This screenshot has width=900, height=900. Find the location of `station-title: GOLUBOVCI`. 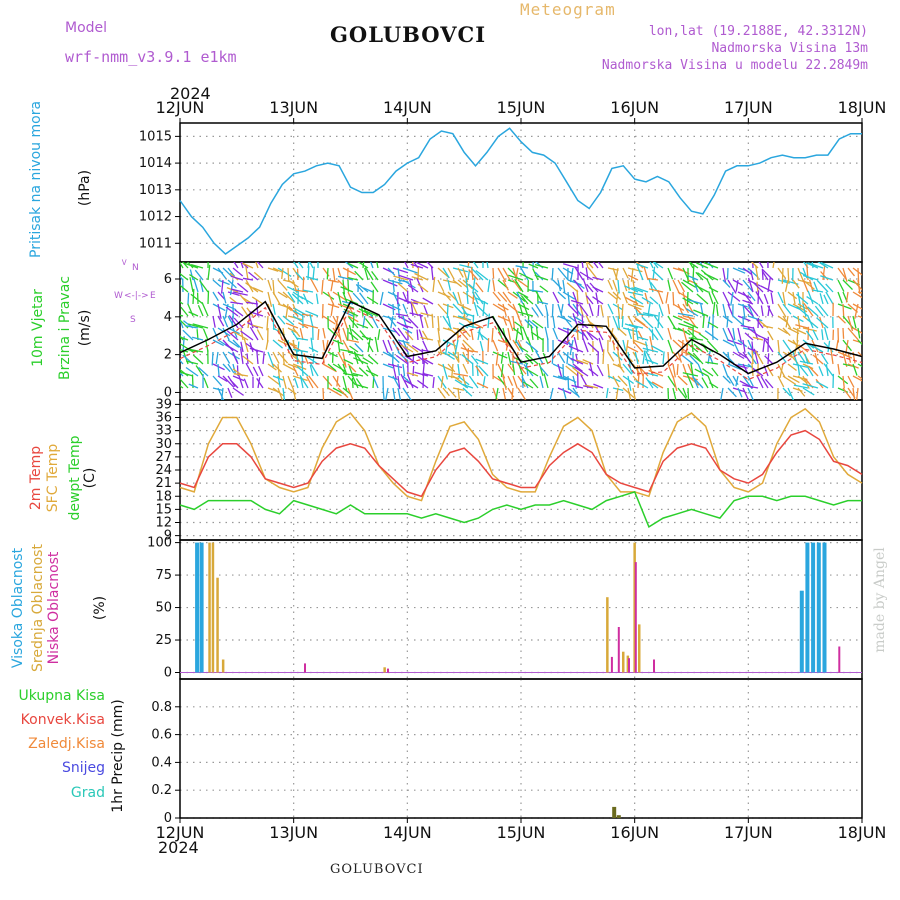

station-title: GOLUBOVCI is located at coordinates (408, 34).